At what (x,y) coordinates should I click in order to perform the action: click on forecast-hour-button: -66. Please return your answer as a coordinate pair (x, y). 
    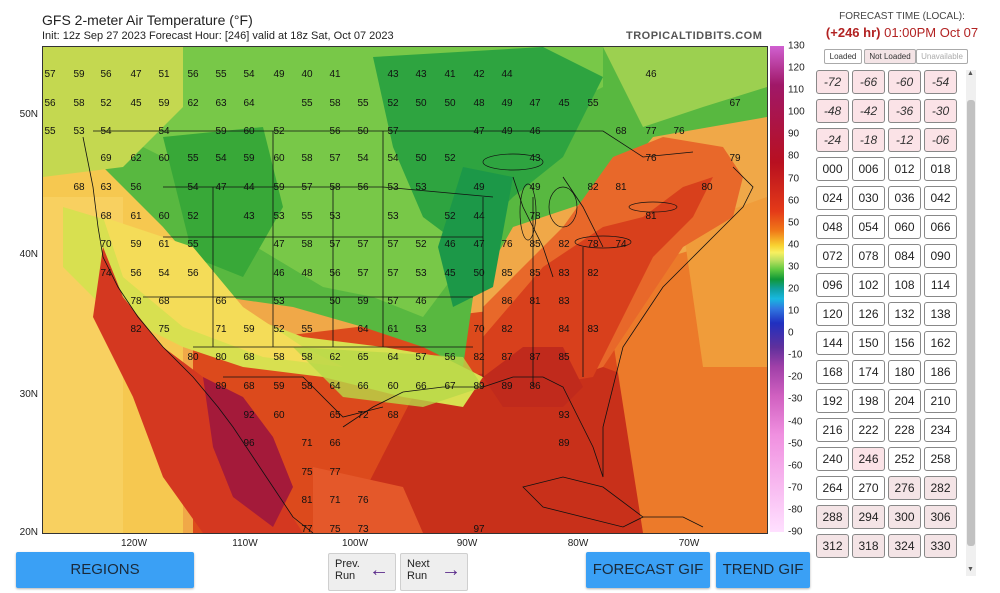
    Looking at the image, I should click on (868, 82).